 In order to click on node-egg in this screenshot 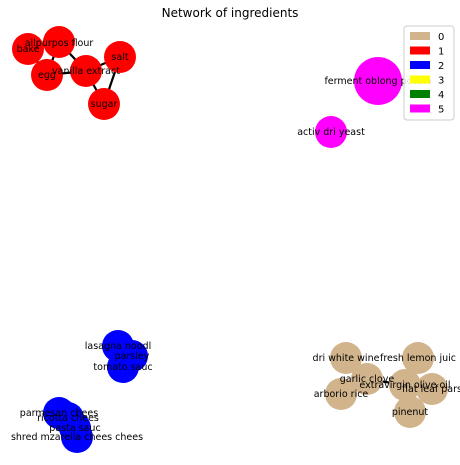, I will do `click(47, 75)`.